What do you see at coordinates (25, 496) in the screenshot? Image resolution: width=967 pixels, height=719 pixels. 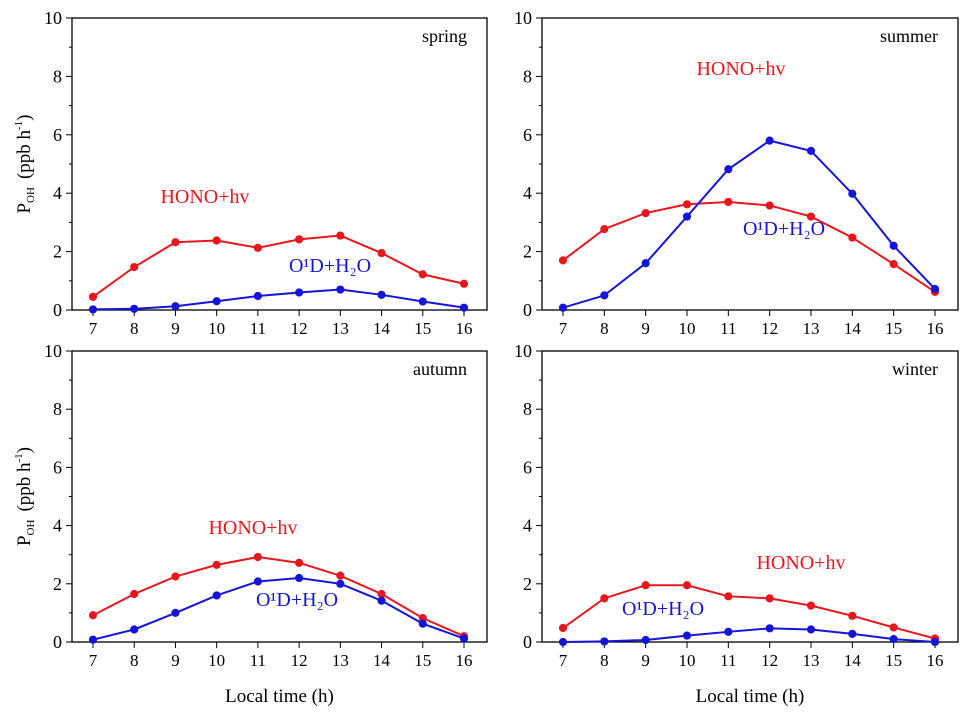 I see `y-axis-label: POH(ppb h-1)` at bounding box center [25, 496].